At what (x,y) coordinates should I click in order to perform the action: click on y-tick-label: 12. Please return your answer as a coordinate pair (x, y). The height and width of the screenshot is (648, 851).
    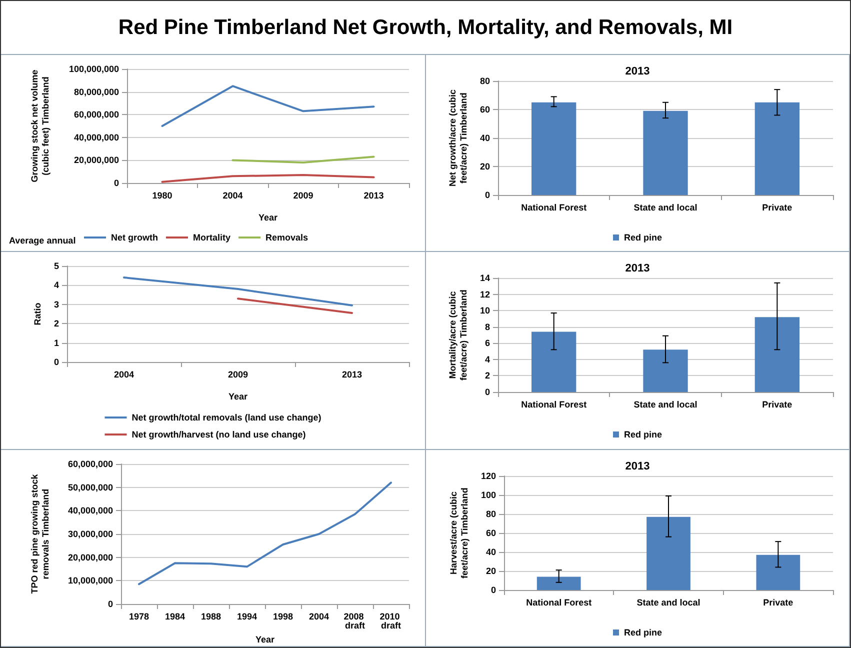
    Looking at the image, I should click on (485, 295).